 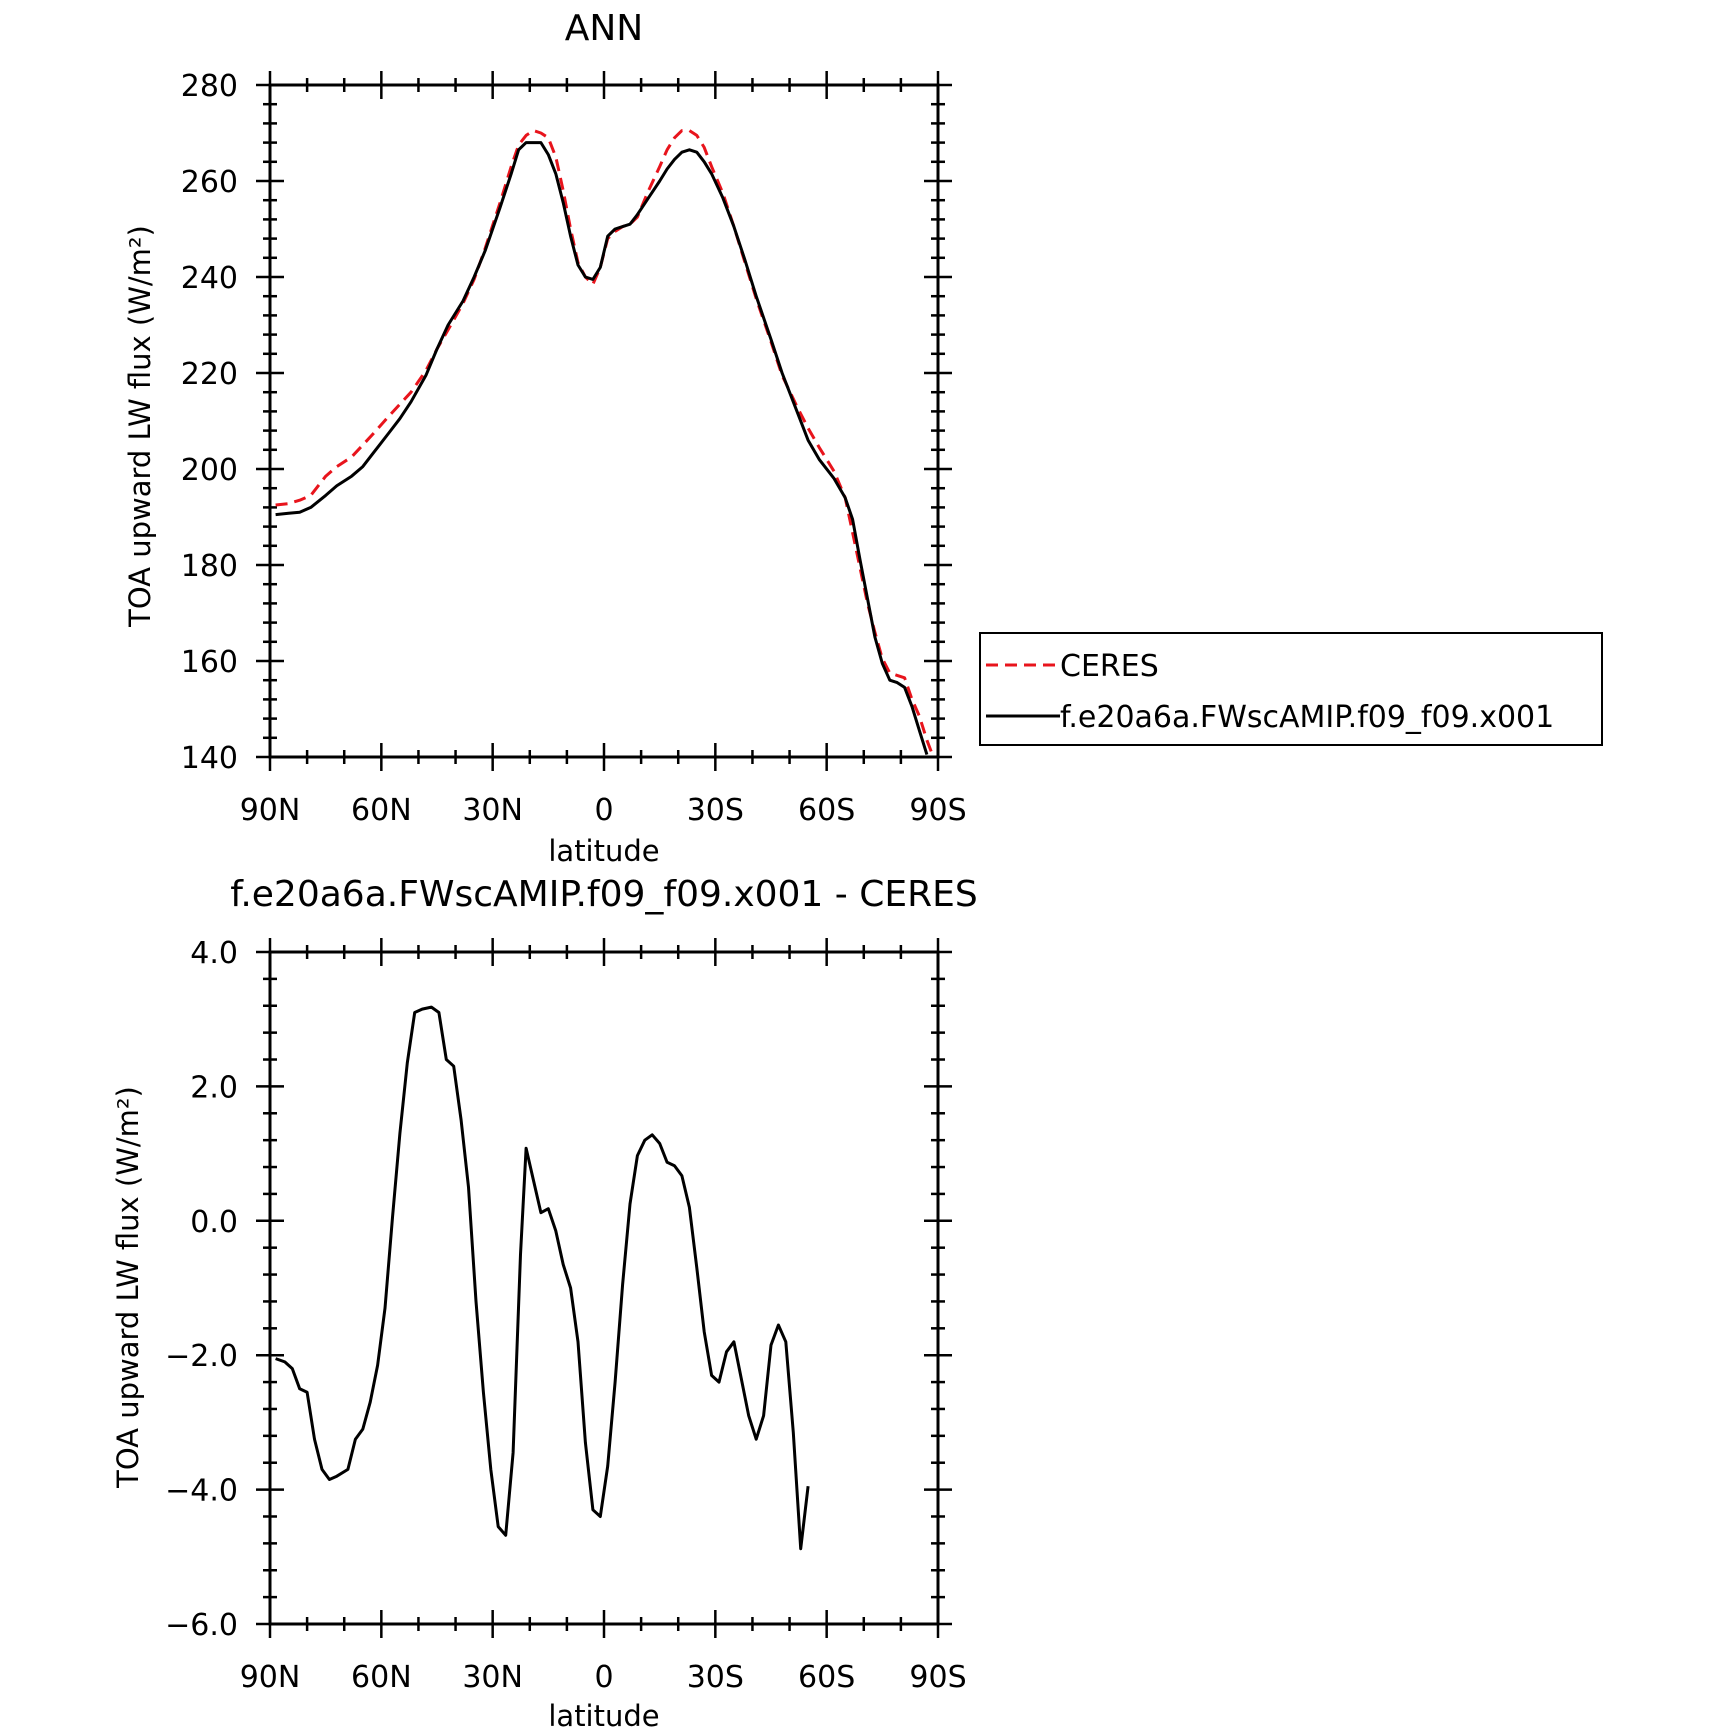 What do you see at coordinates (603, 810) in the screenshot?
I see `top-x-tick-label: 0` at bounding box center [603, 810].